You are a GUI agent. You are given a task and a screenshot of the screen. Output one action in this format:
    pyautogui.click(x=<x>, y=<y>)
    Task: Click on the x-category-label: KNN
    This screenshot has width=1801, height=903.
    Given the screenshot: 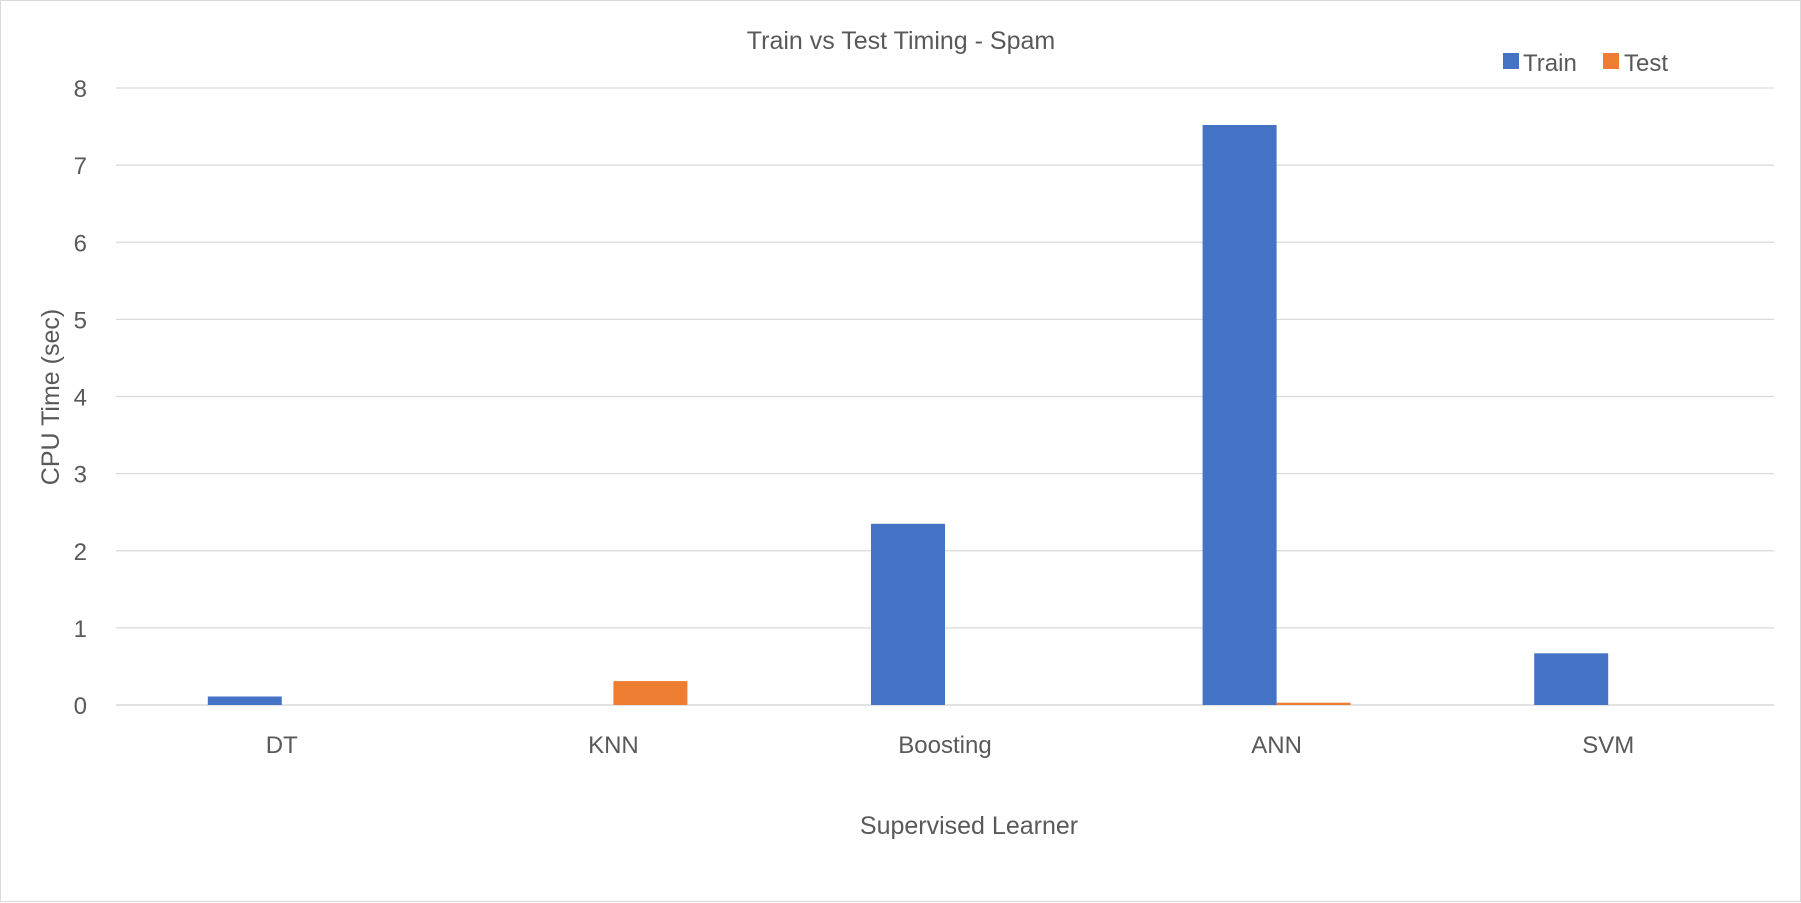 What is the action you would take?
    pyautogui.click(x=613, y=745)
    